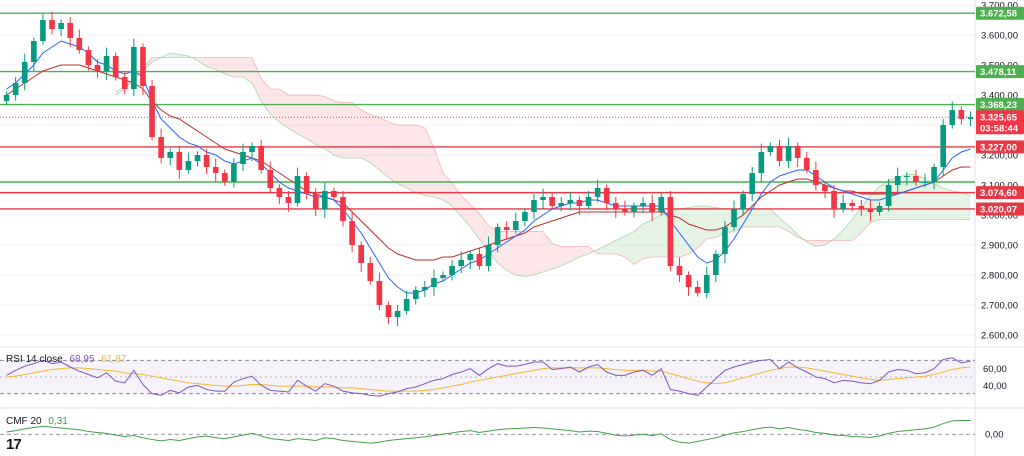  I want to click on level-tag-label: 3.074,60, so click(998, 193).